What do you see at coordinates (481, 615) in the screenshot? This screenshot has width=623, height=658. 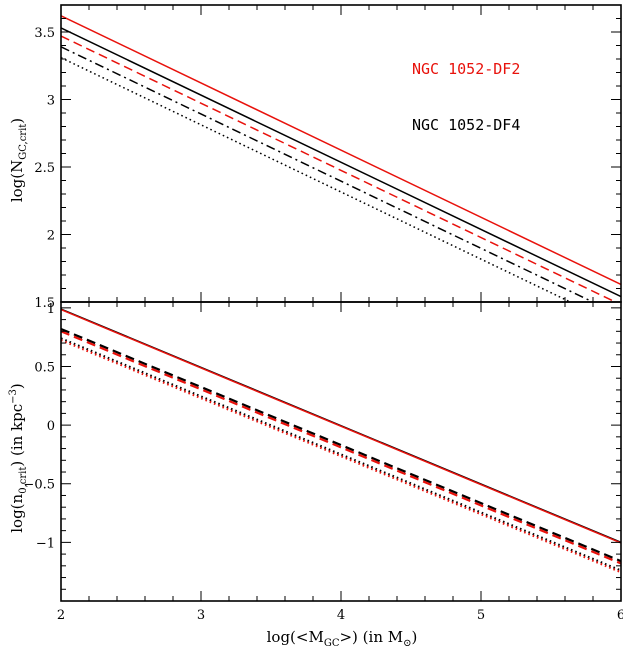 I see `x-tick-label: 5` at bounding box center [481, 615].